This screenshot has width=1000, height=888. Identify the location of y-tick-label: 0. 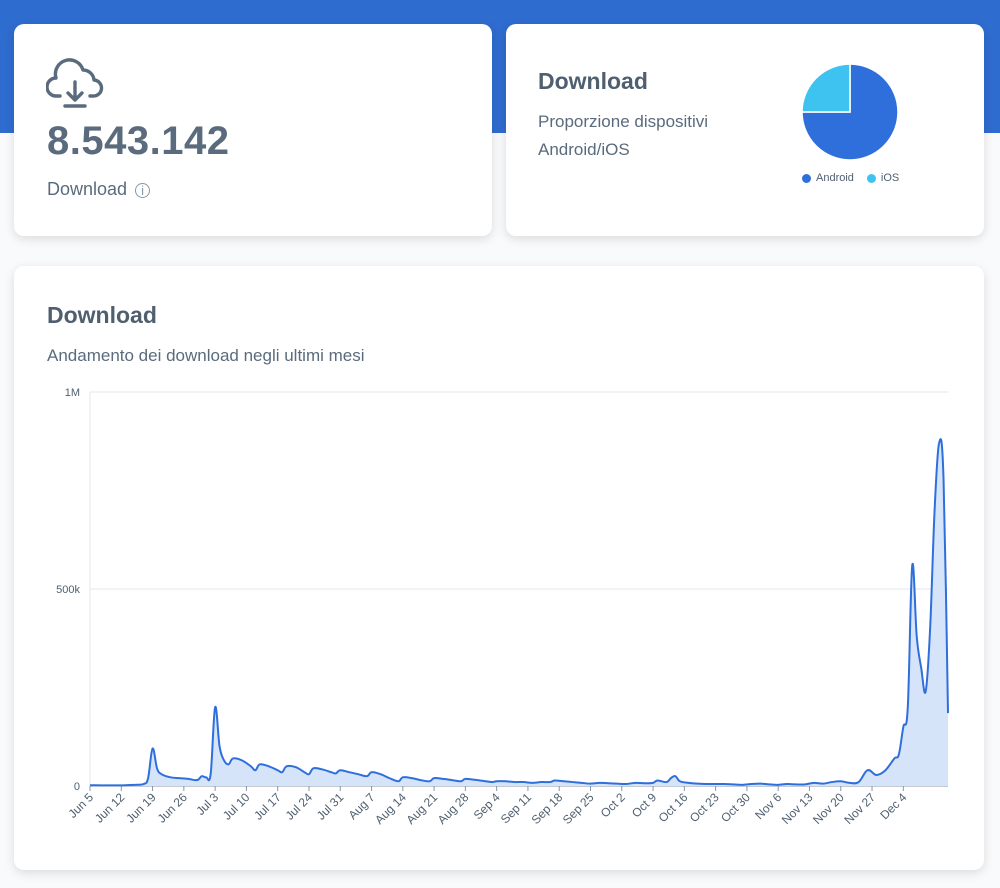
(77, 787).